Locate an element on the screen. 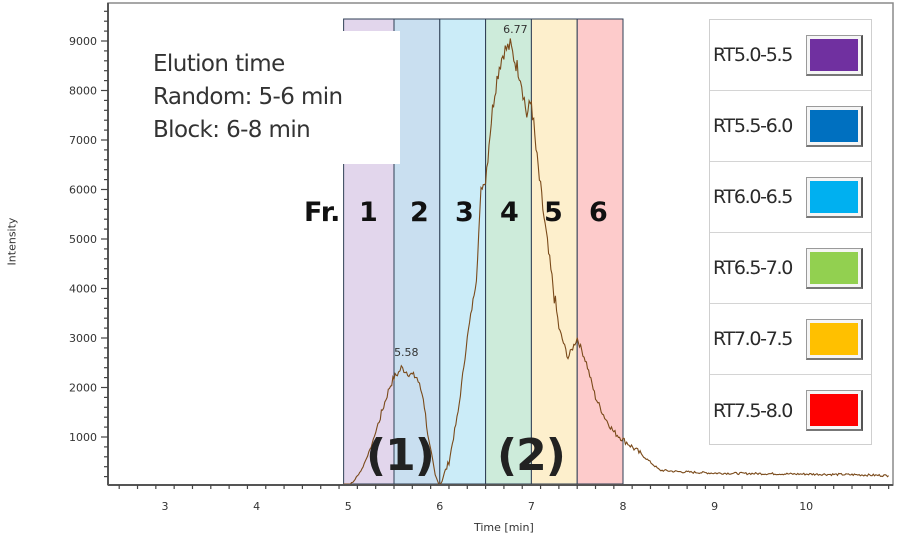 The image size is (904, 539). fraction-label-4: 4 is located at coordinates (509, 212).